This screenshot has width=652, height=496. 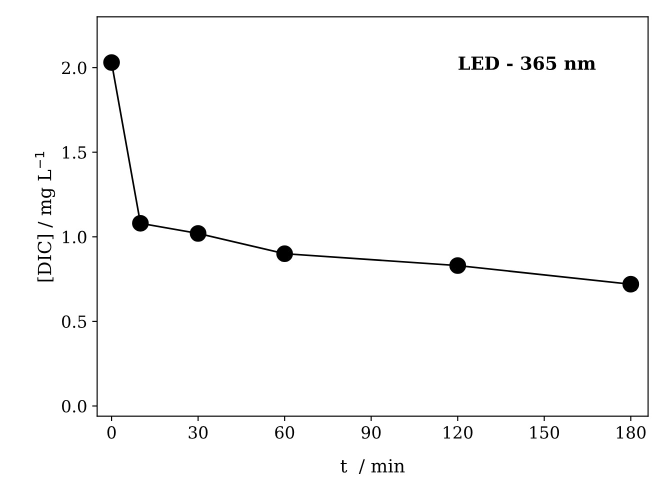 I want to click on annotation: LED - 365 nm, so click(x=527, y=63).